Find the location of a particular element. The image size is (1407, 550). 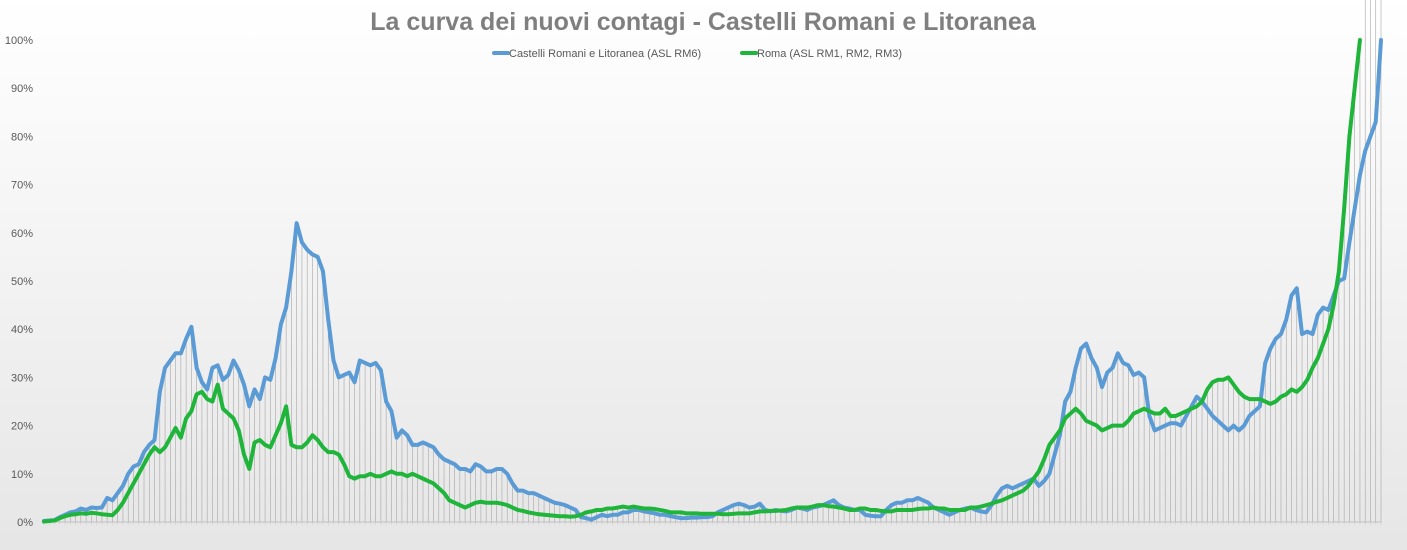

y-tick-label: 60% is located at coordinates (22, 234).